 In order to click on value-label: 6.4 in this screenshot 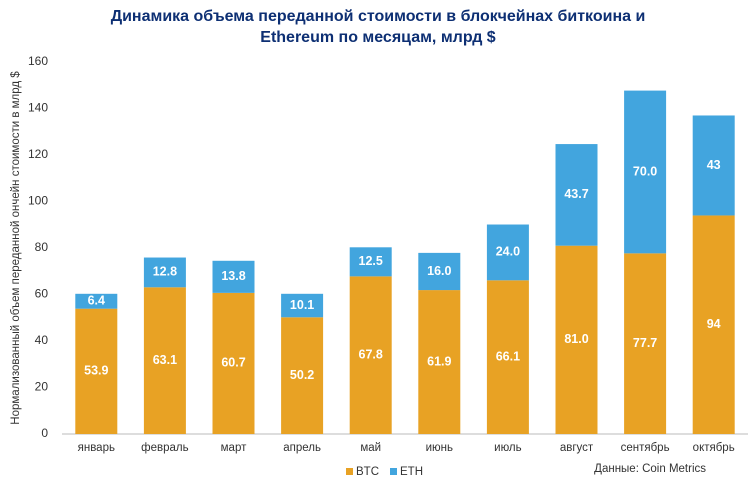, I will do `click(96, 301)`.